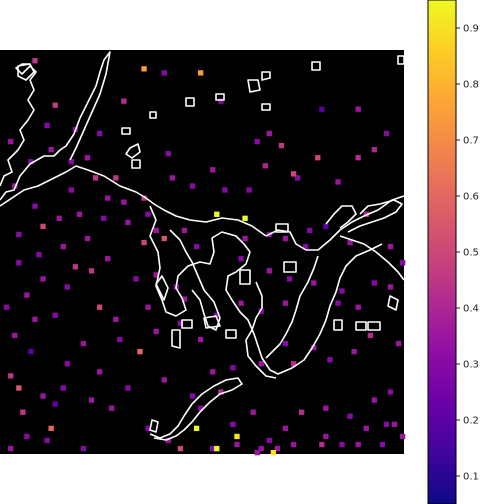  What do you see at coordinates (471, 85) in the screenshot?
I see `colorbar-tick-label: 0.8` at bounding box center [471, 85].